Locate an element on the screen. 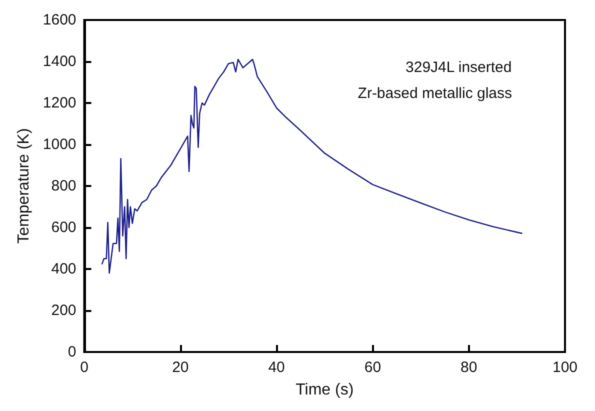 The image size is (595, 411). y-tick-label: 200 is located at coordinates (63, 310).